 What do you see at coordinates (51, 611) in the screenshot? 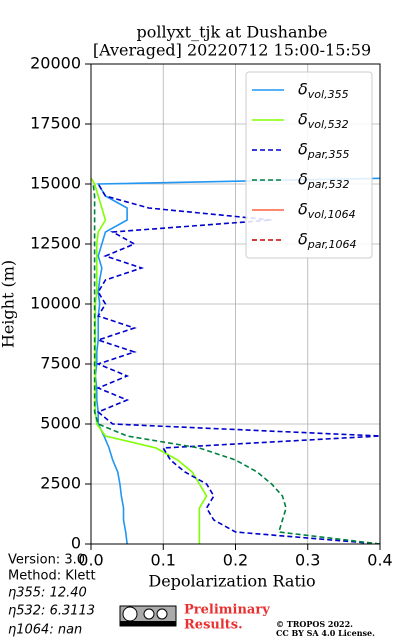
I see `annotation: η532: 6.3113` at bounding box center [51, 611].